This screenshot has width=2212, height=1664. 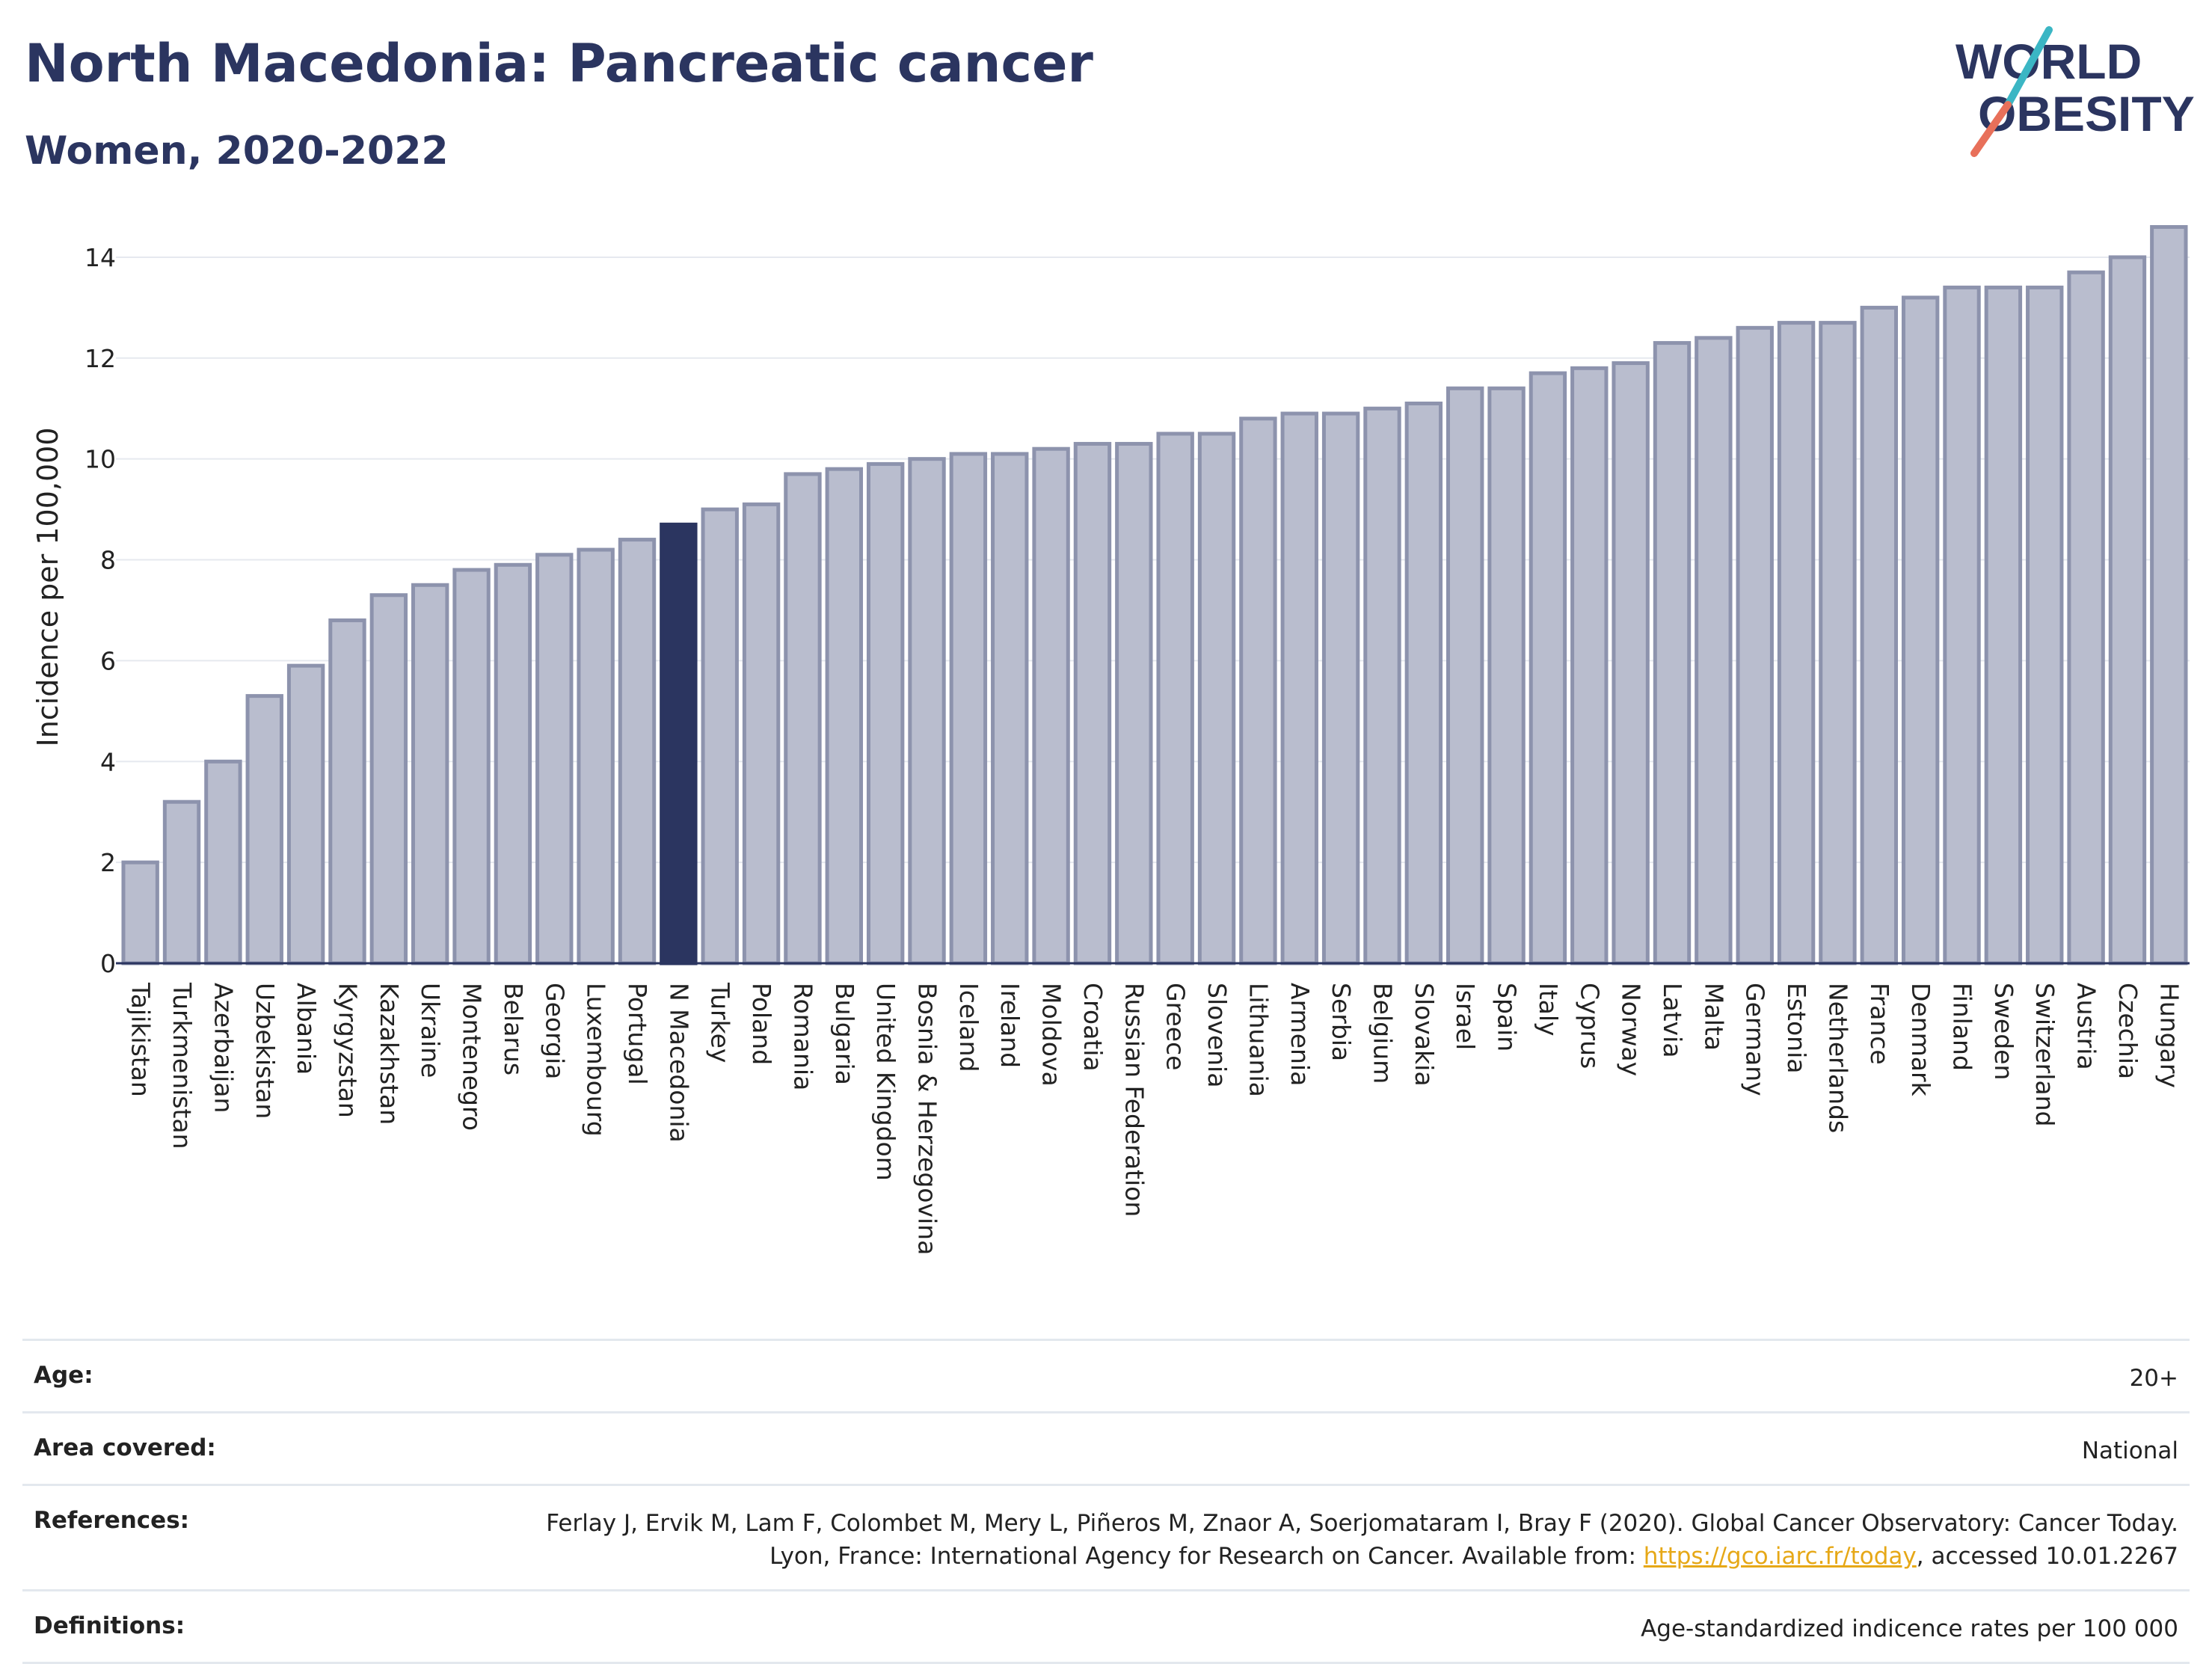 What do you see at coordinates (2003, 1031) in the screenshot?
I see `x-tick-label: Sweden` at bounding box center [2003, 1031].